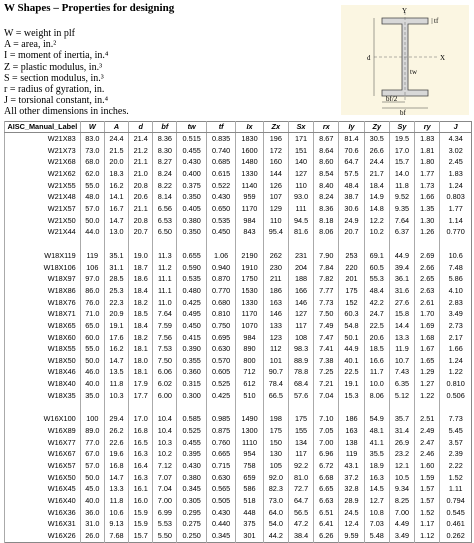  What do you see at coordinates (300, 442) in the screenshot?
I see `property-cell: 134` at bounding box center [300, 442].